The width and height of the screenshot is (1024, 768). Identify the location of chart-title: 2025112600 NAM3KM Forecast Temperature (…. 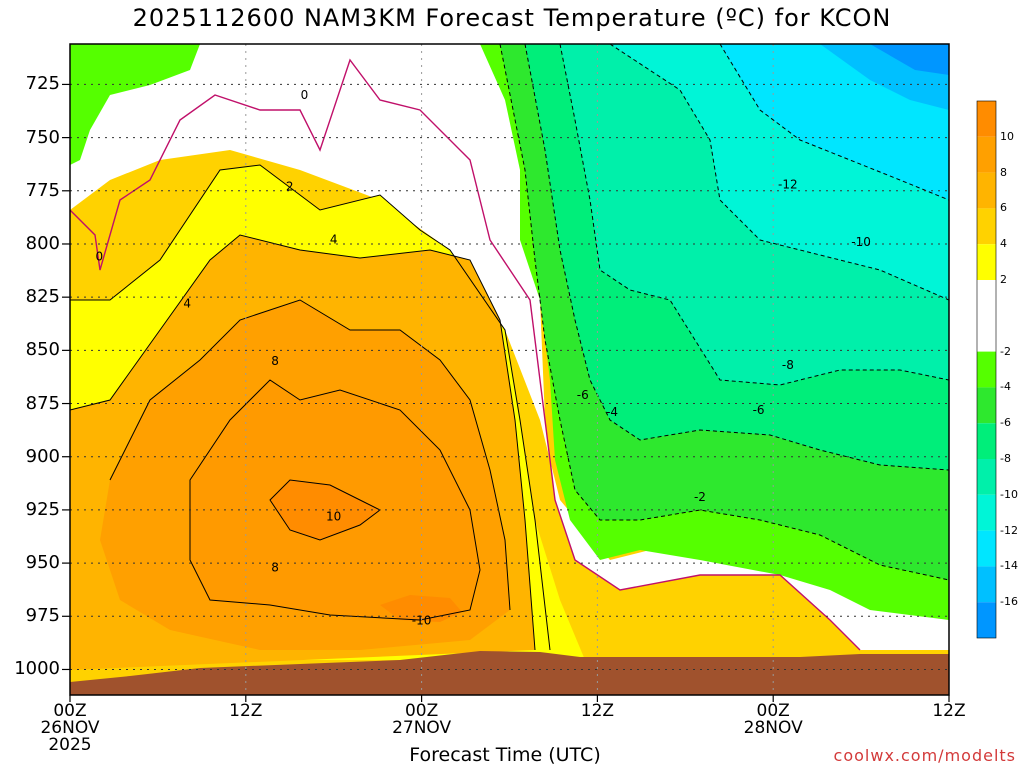
(512, 18).